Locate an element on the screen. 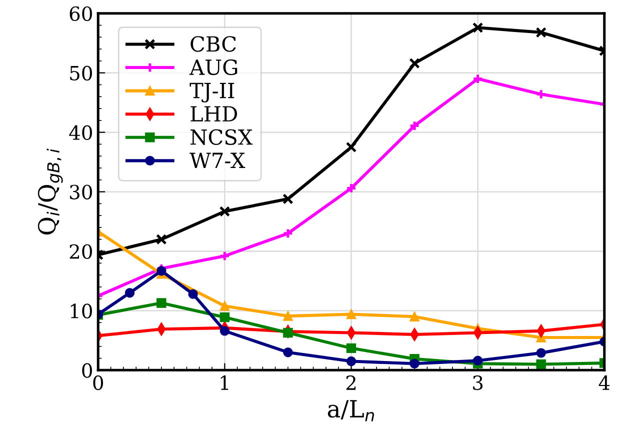 The width and height of the screenshot is (625, 446). y-tick-label: 50 is located at coordinates (81, 73).